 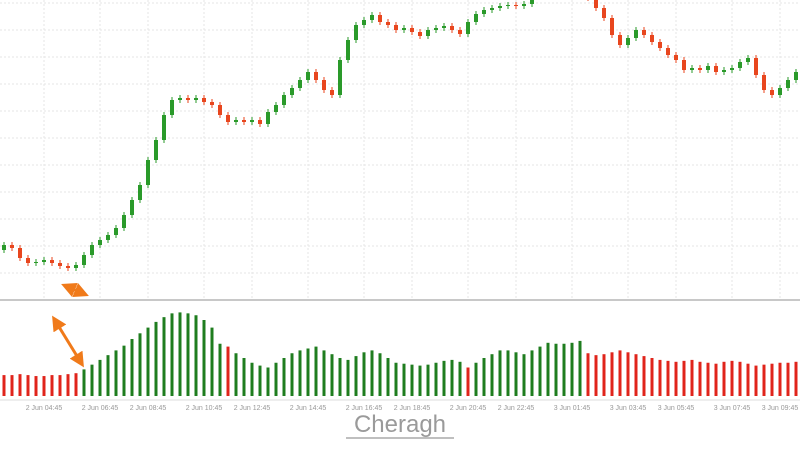 What do you see at coordinates (100, 408) in the screenshot?
I see `x-tick-label: 2 Jun 06:45` at bounding box center [100, 408].